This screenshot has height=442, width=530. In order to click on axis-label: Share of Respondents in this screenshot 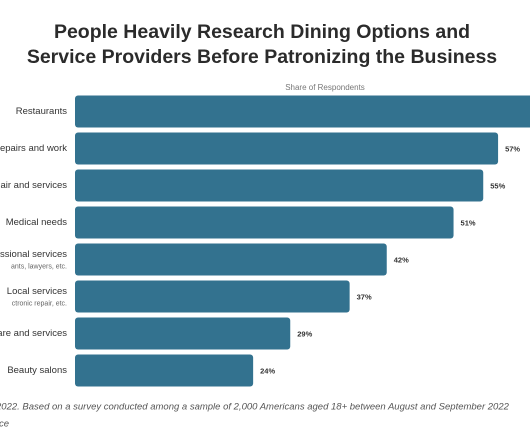, I will do `click(325, 87)`.